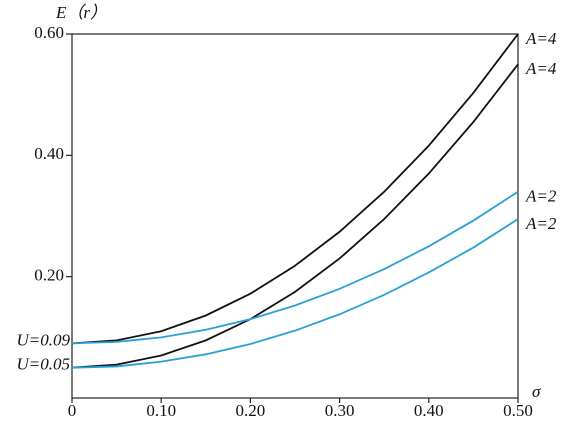 This screenshot has width=566, height=437. I want to click on y-tick-label: 0.20, so click(49, 275).